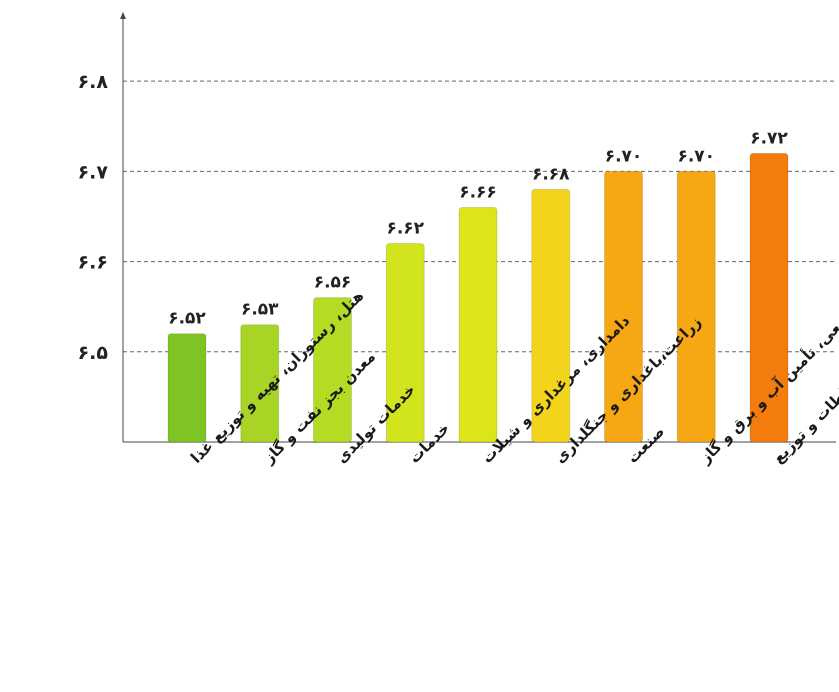  What do you see at coordinates (187, 319) in the screenshot?
I see `data-label: ۶.۵۲` at bounding box center [187, 319].